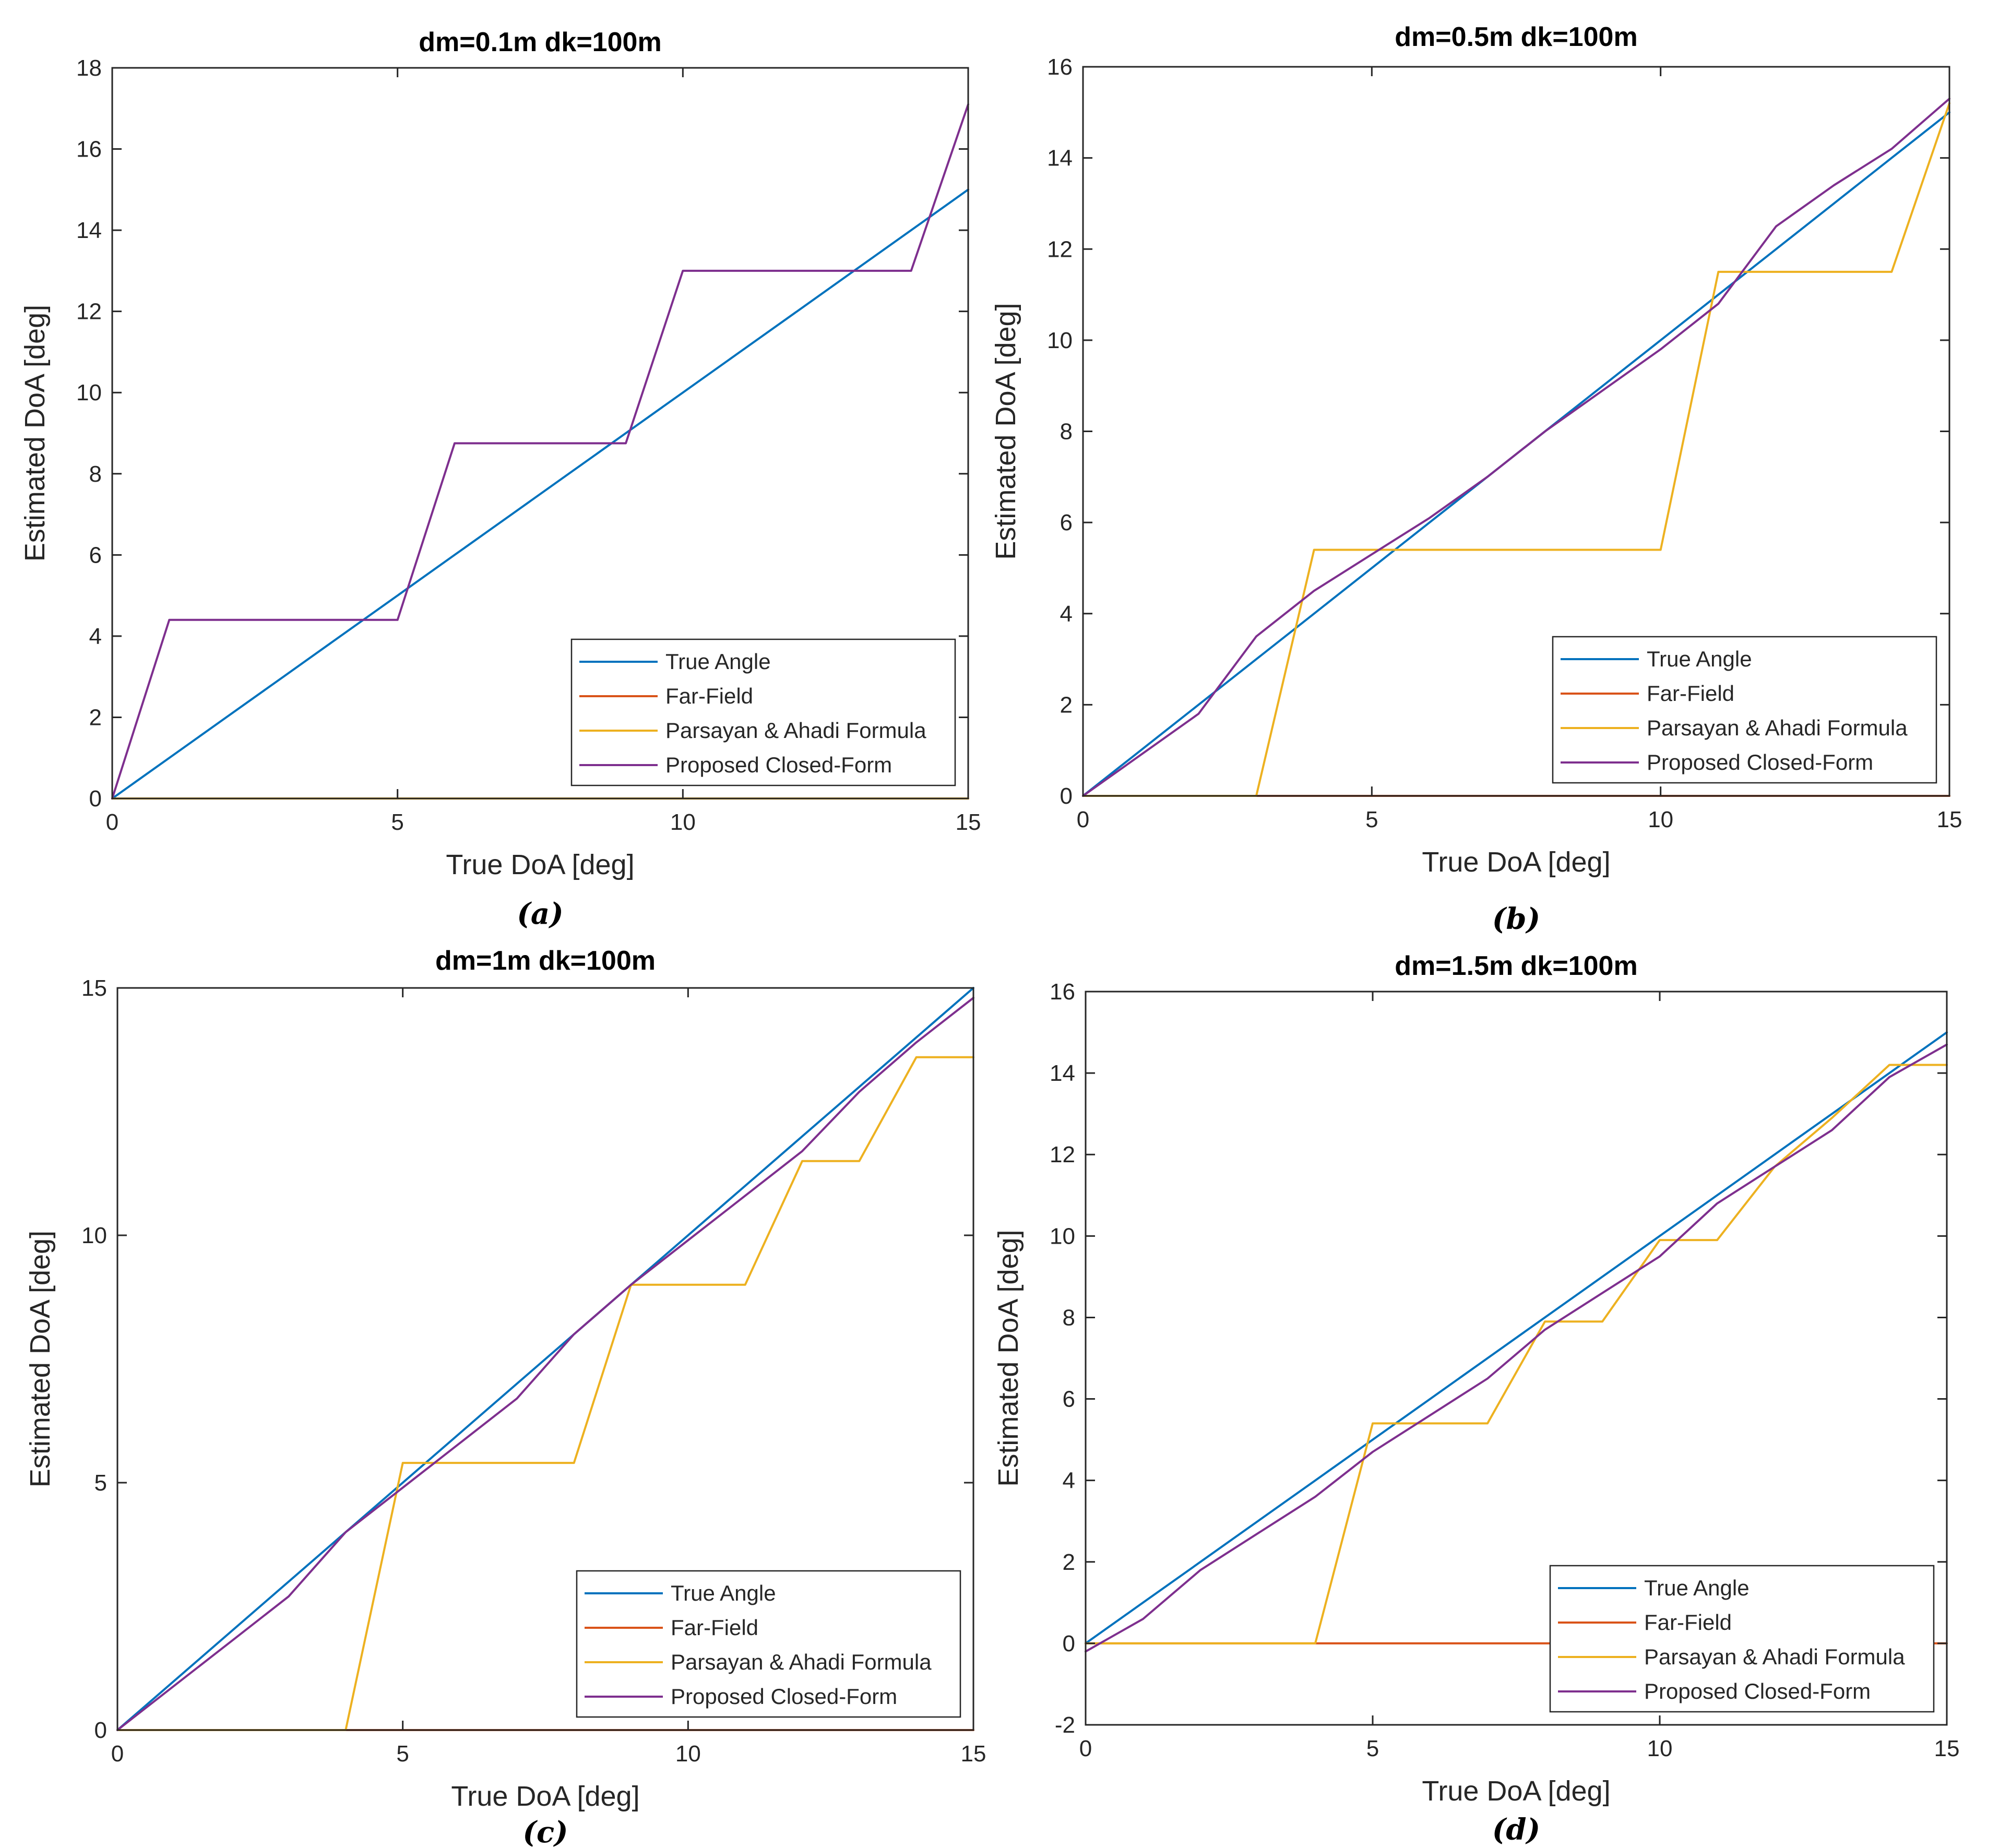 The height and width of the screenshot is (1848, 1999). I want to click on panel-b-legend-label-proposed-closed-form: Proposed Closed-Form, so click(1760, 762).